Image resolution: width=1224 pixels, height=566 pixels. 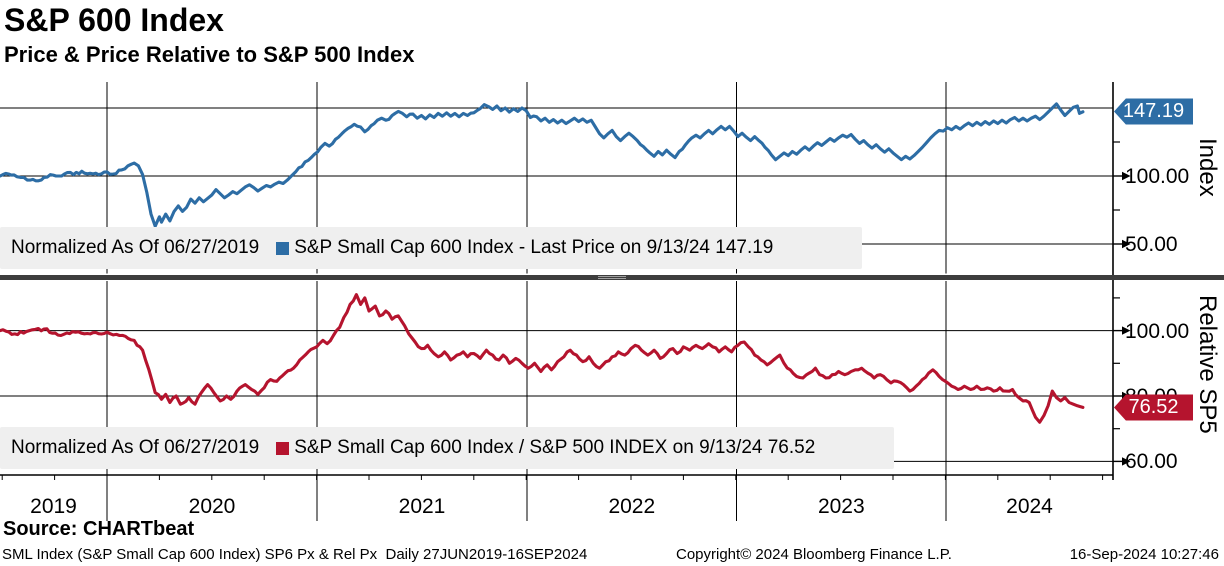 What do you see at coordinates (841, 506) in the screenshot?
I see `year-label-2023: 2023` at bounding box center [841, 506].